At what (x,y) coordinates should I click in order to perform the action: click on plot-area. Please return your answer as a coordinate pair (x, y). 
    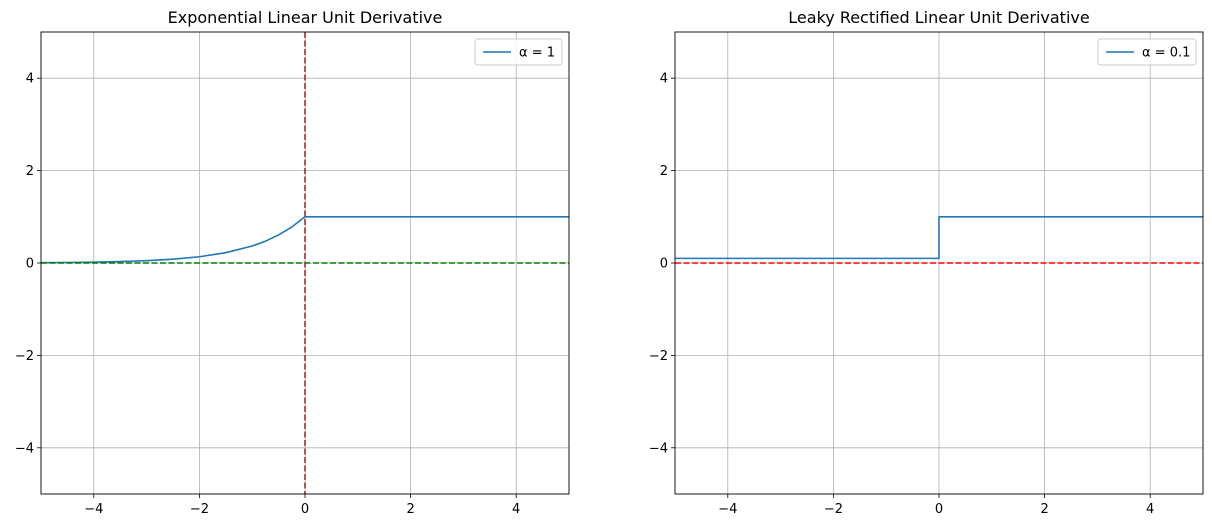
    Looking at the image, I should click on (939, 240).